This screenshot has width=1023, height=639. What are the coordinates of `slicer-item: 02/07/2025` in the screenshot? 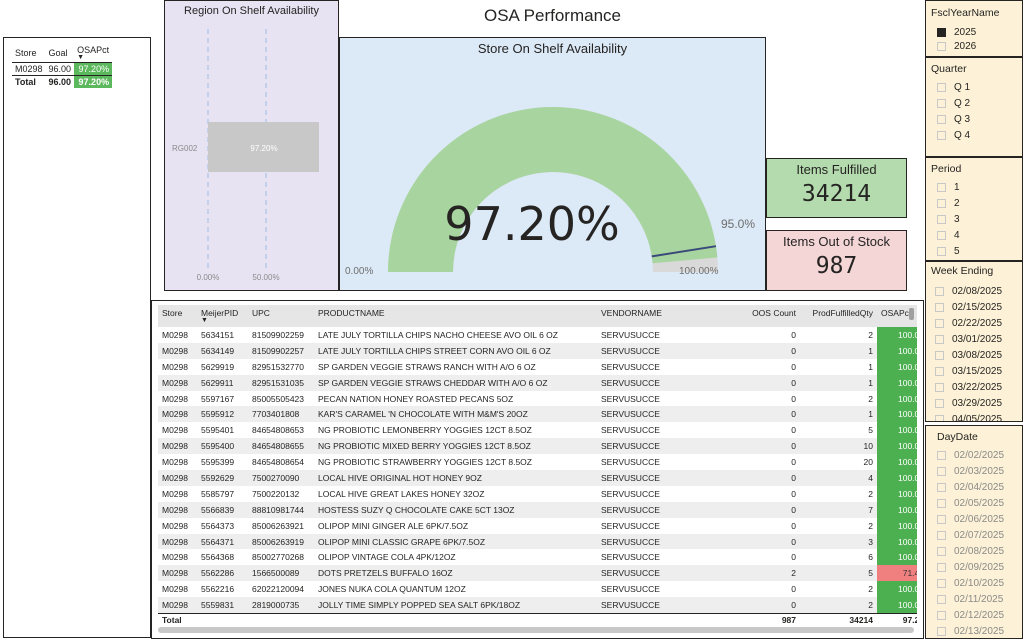 It's located at (970, 535).